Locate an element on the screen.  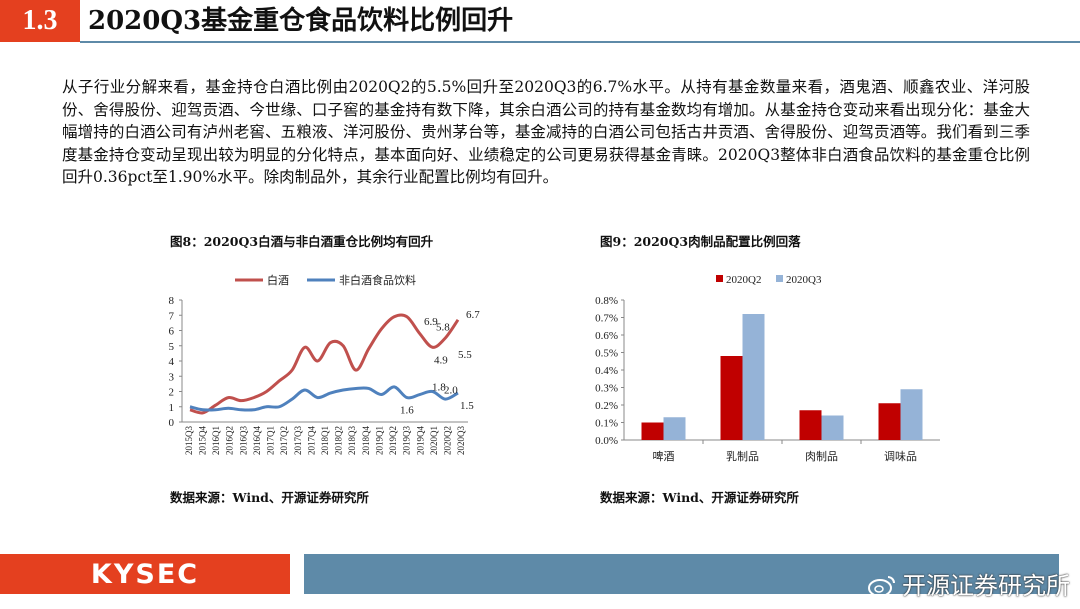
x-tick-label: 2015Q3 is located at coordinates (189, 440).